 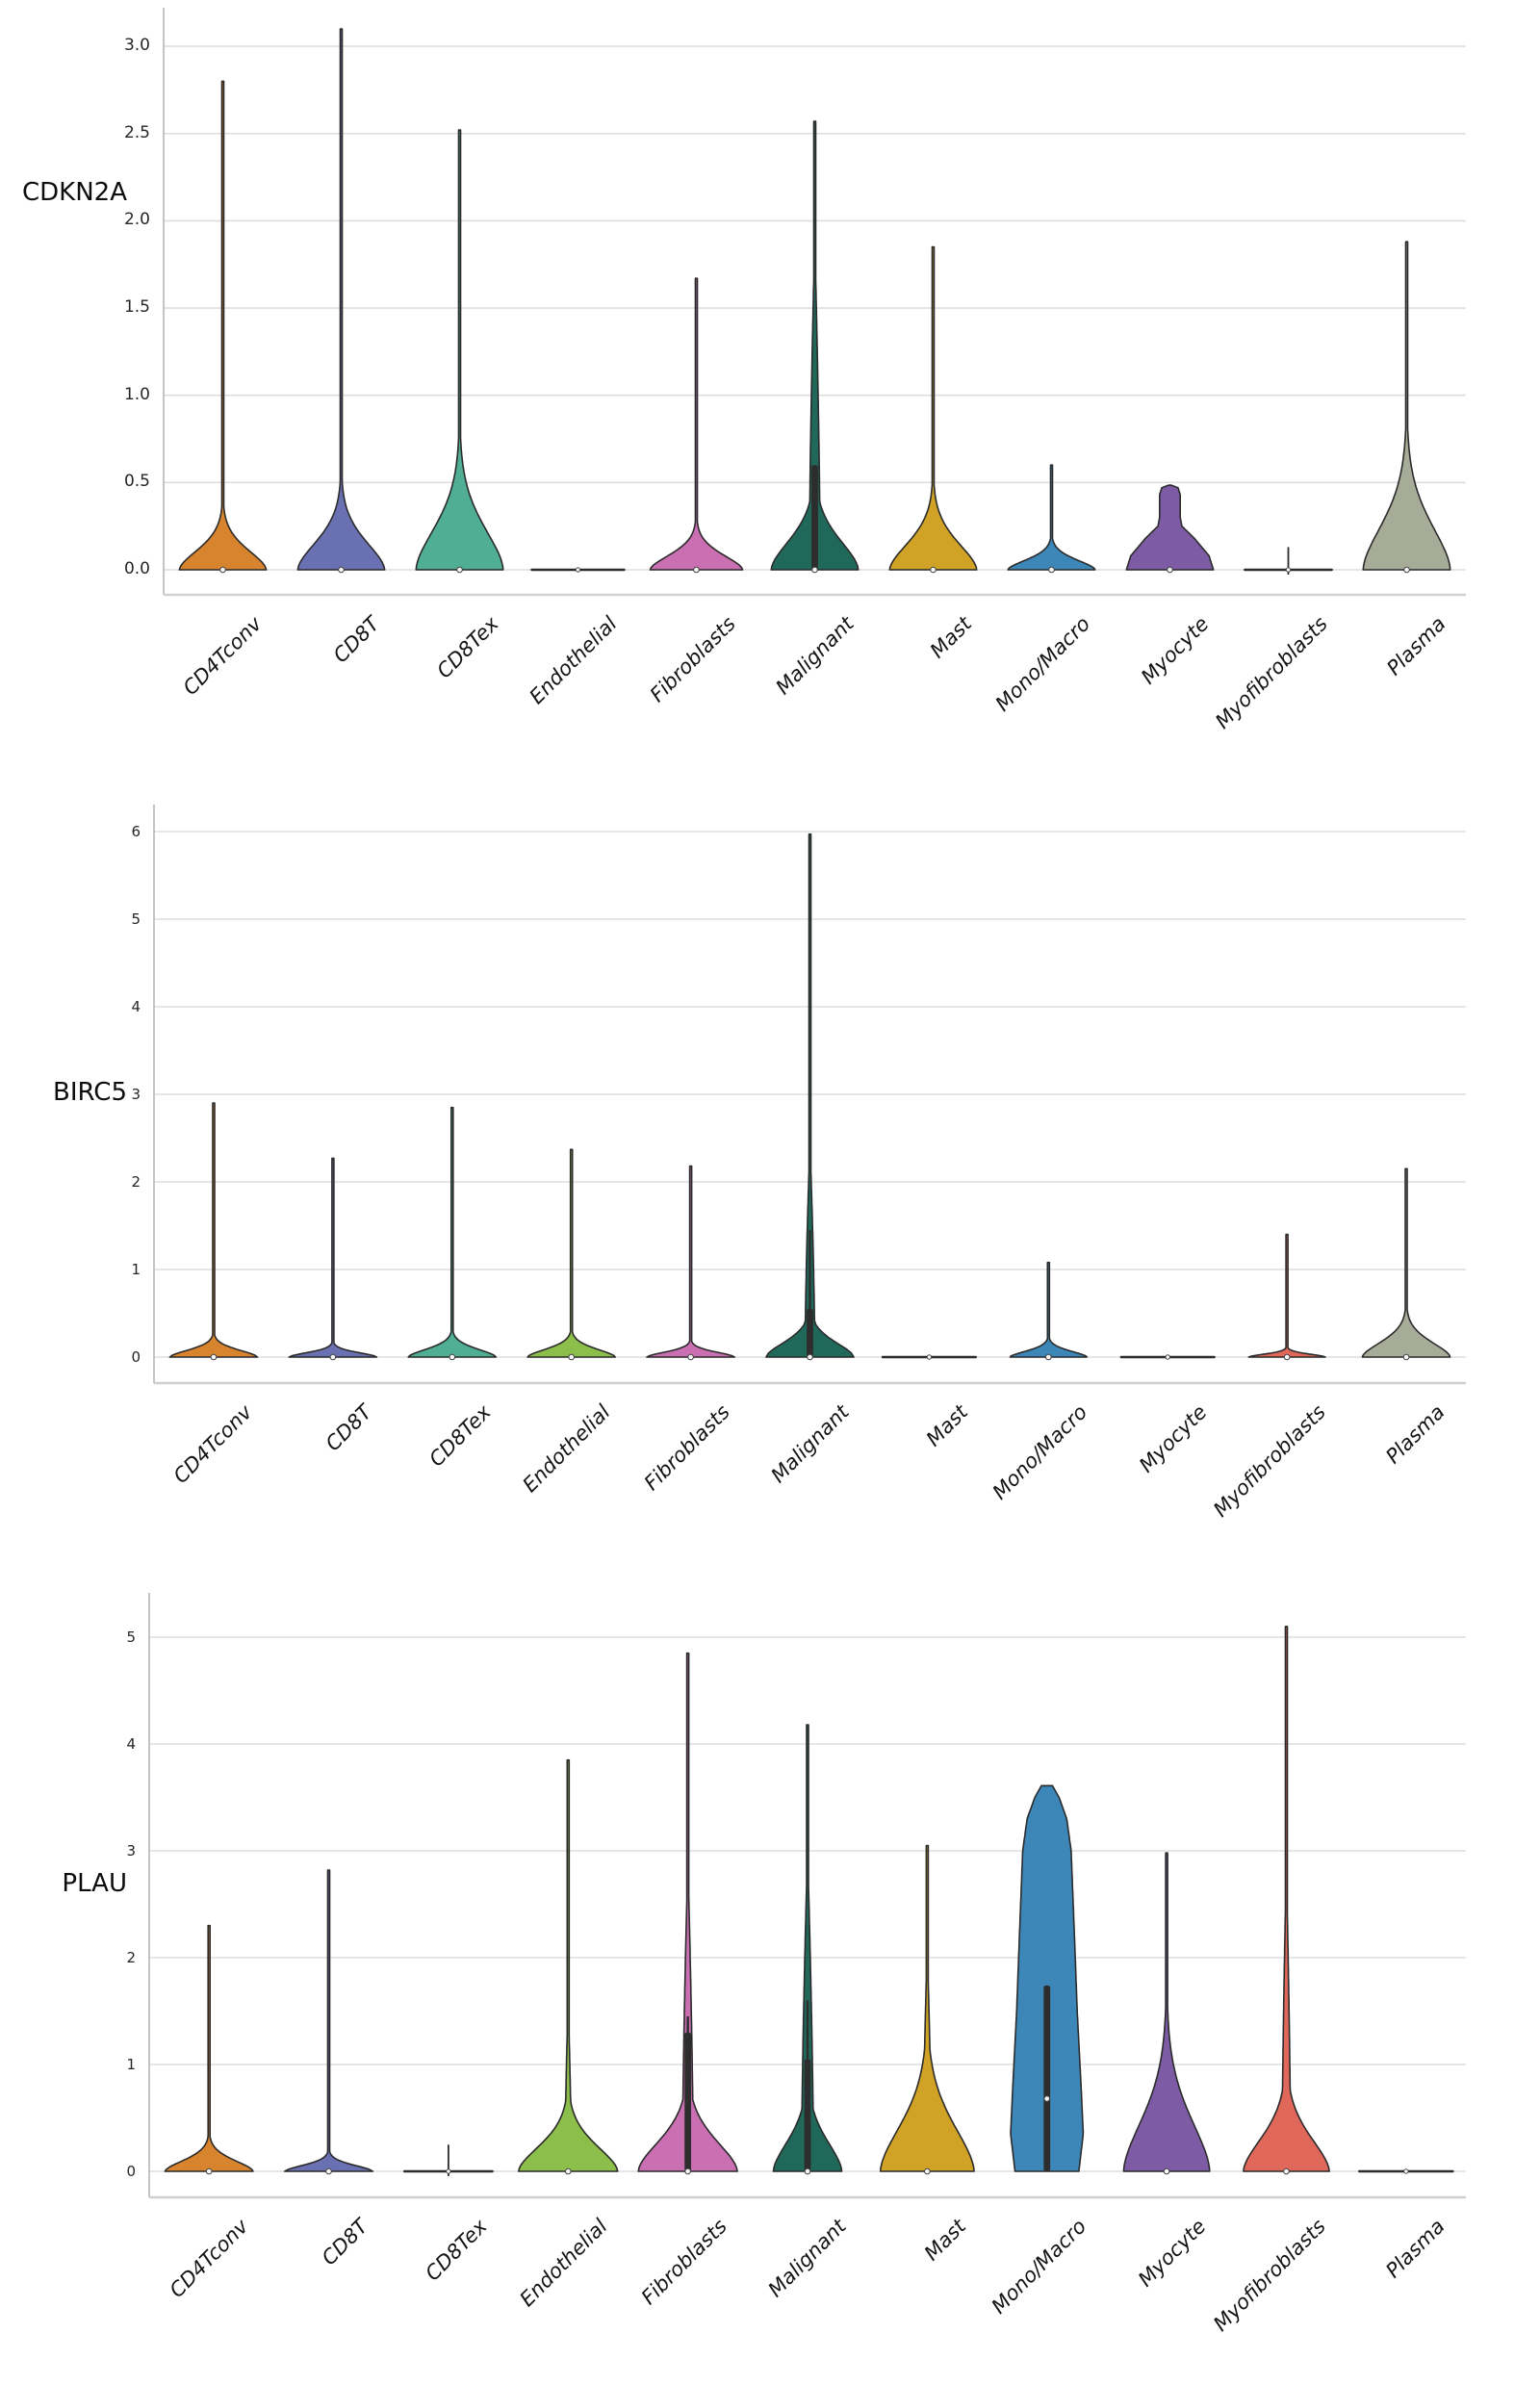 What do you see at coordinates (568, 1965) in the screenshot?
I see `violin-PLAU-Endothelial` at bounding box center [568, 1965].